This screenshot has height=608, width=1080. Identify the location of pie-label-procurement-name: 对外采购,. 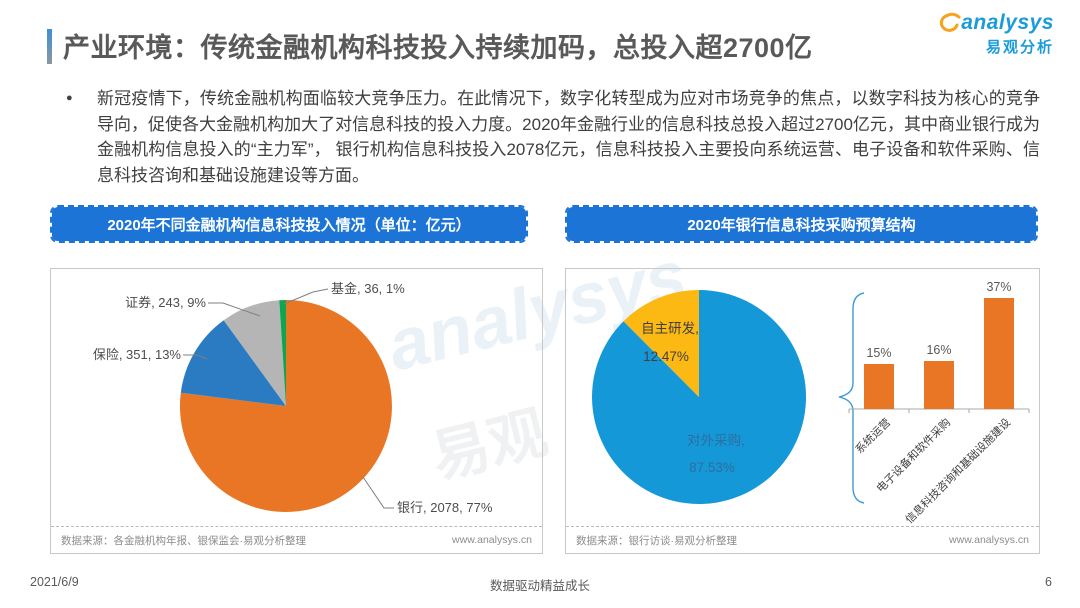
(716, 440).